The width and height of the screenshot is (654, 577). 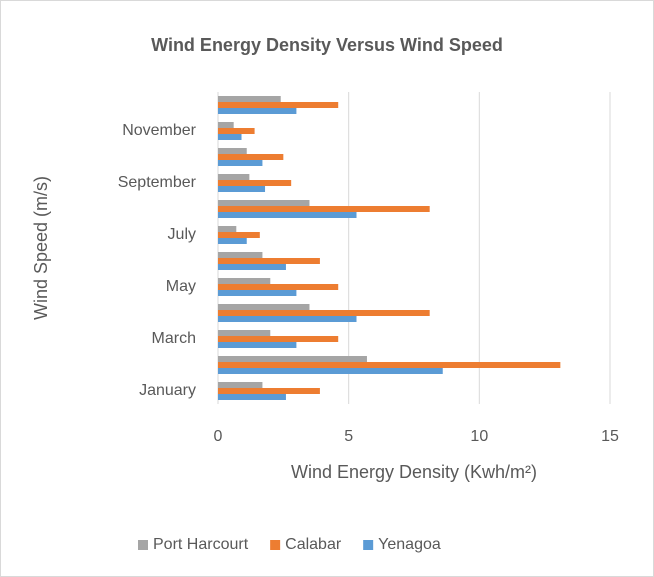 What do you see at coordinates (174, 338) in the screenshot?
I see `y-tick-label: March` at bounding box center [174, 338].